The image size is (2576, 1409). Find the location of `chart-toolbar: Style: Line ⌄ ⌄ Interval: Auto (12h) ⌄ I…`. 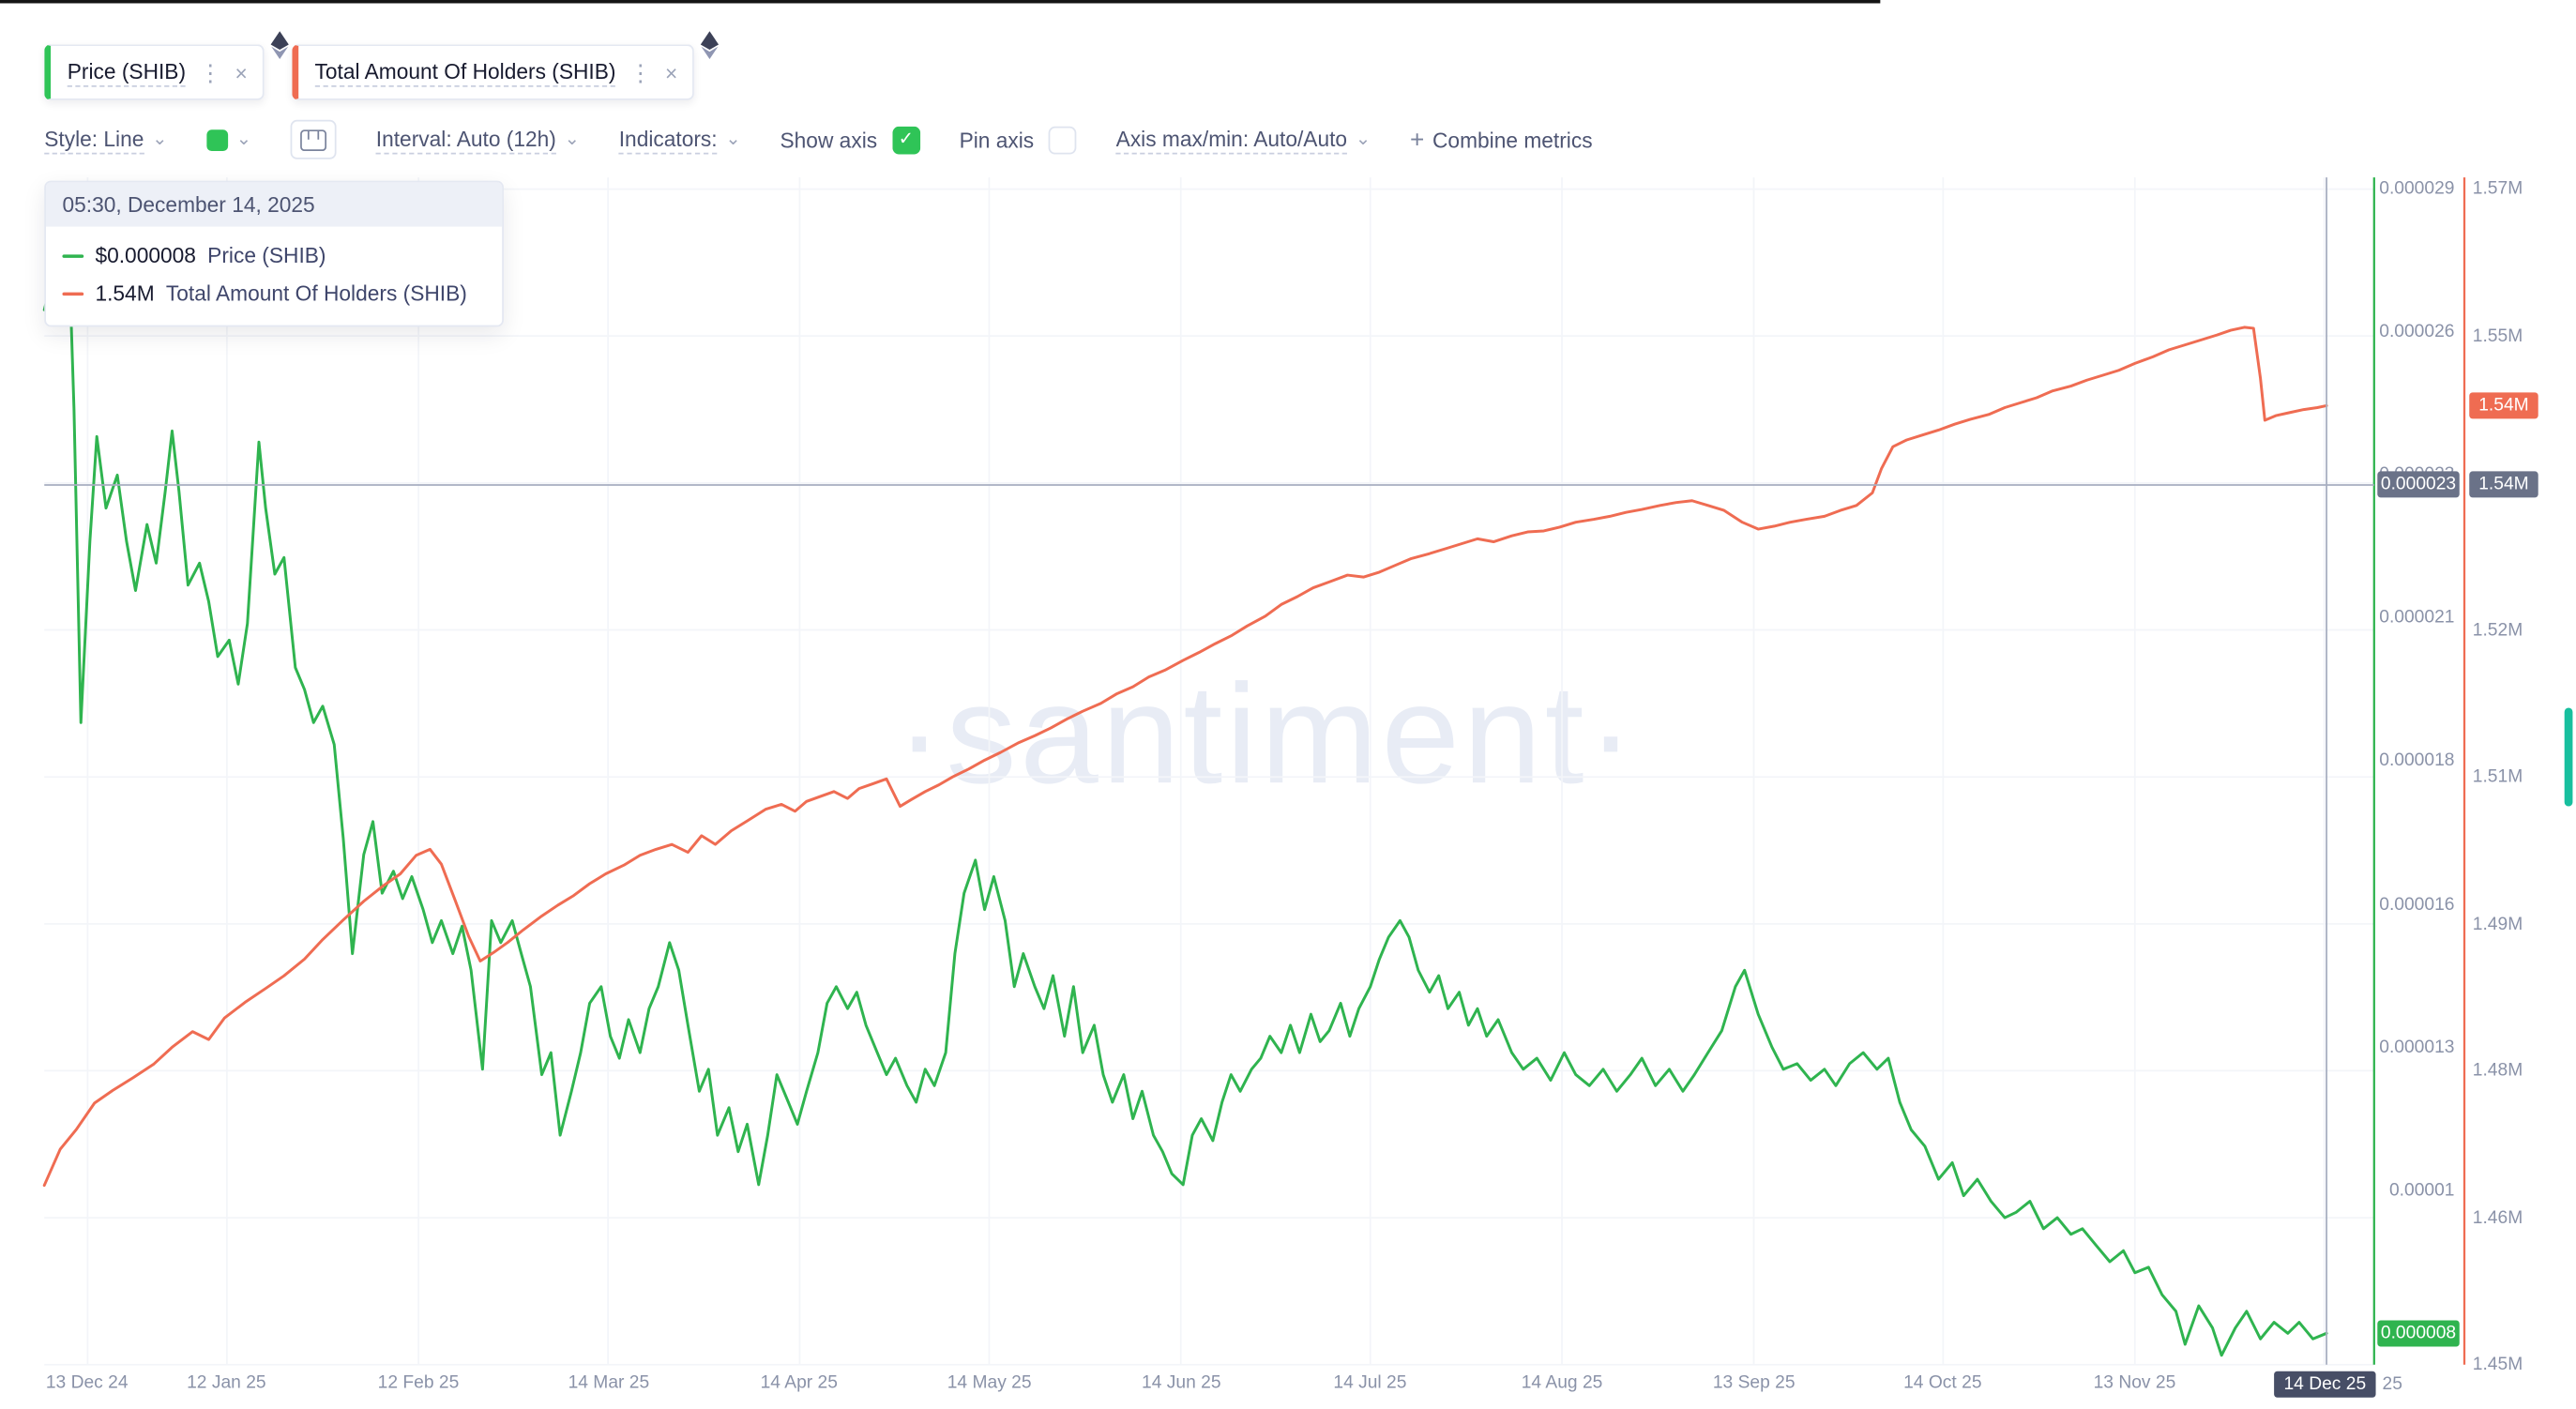

chart-toolbar: Style: Line ⌄ ⌄ Interval: Auto (12h) ⌄ I… is located at coordinates (818, 139).